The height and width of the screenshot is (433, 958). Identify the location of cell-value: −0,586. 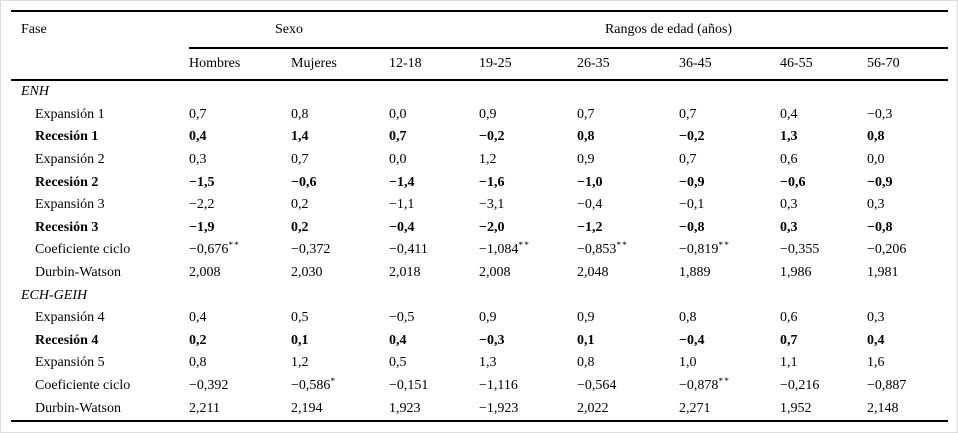
(311, 386).